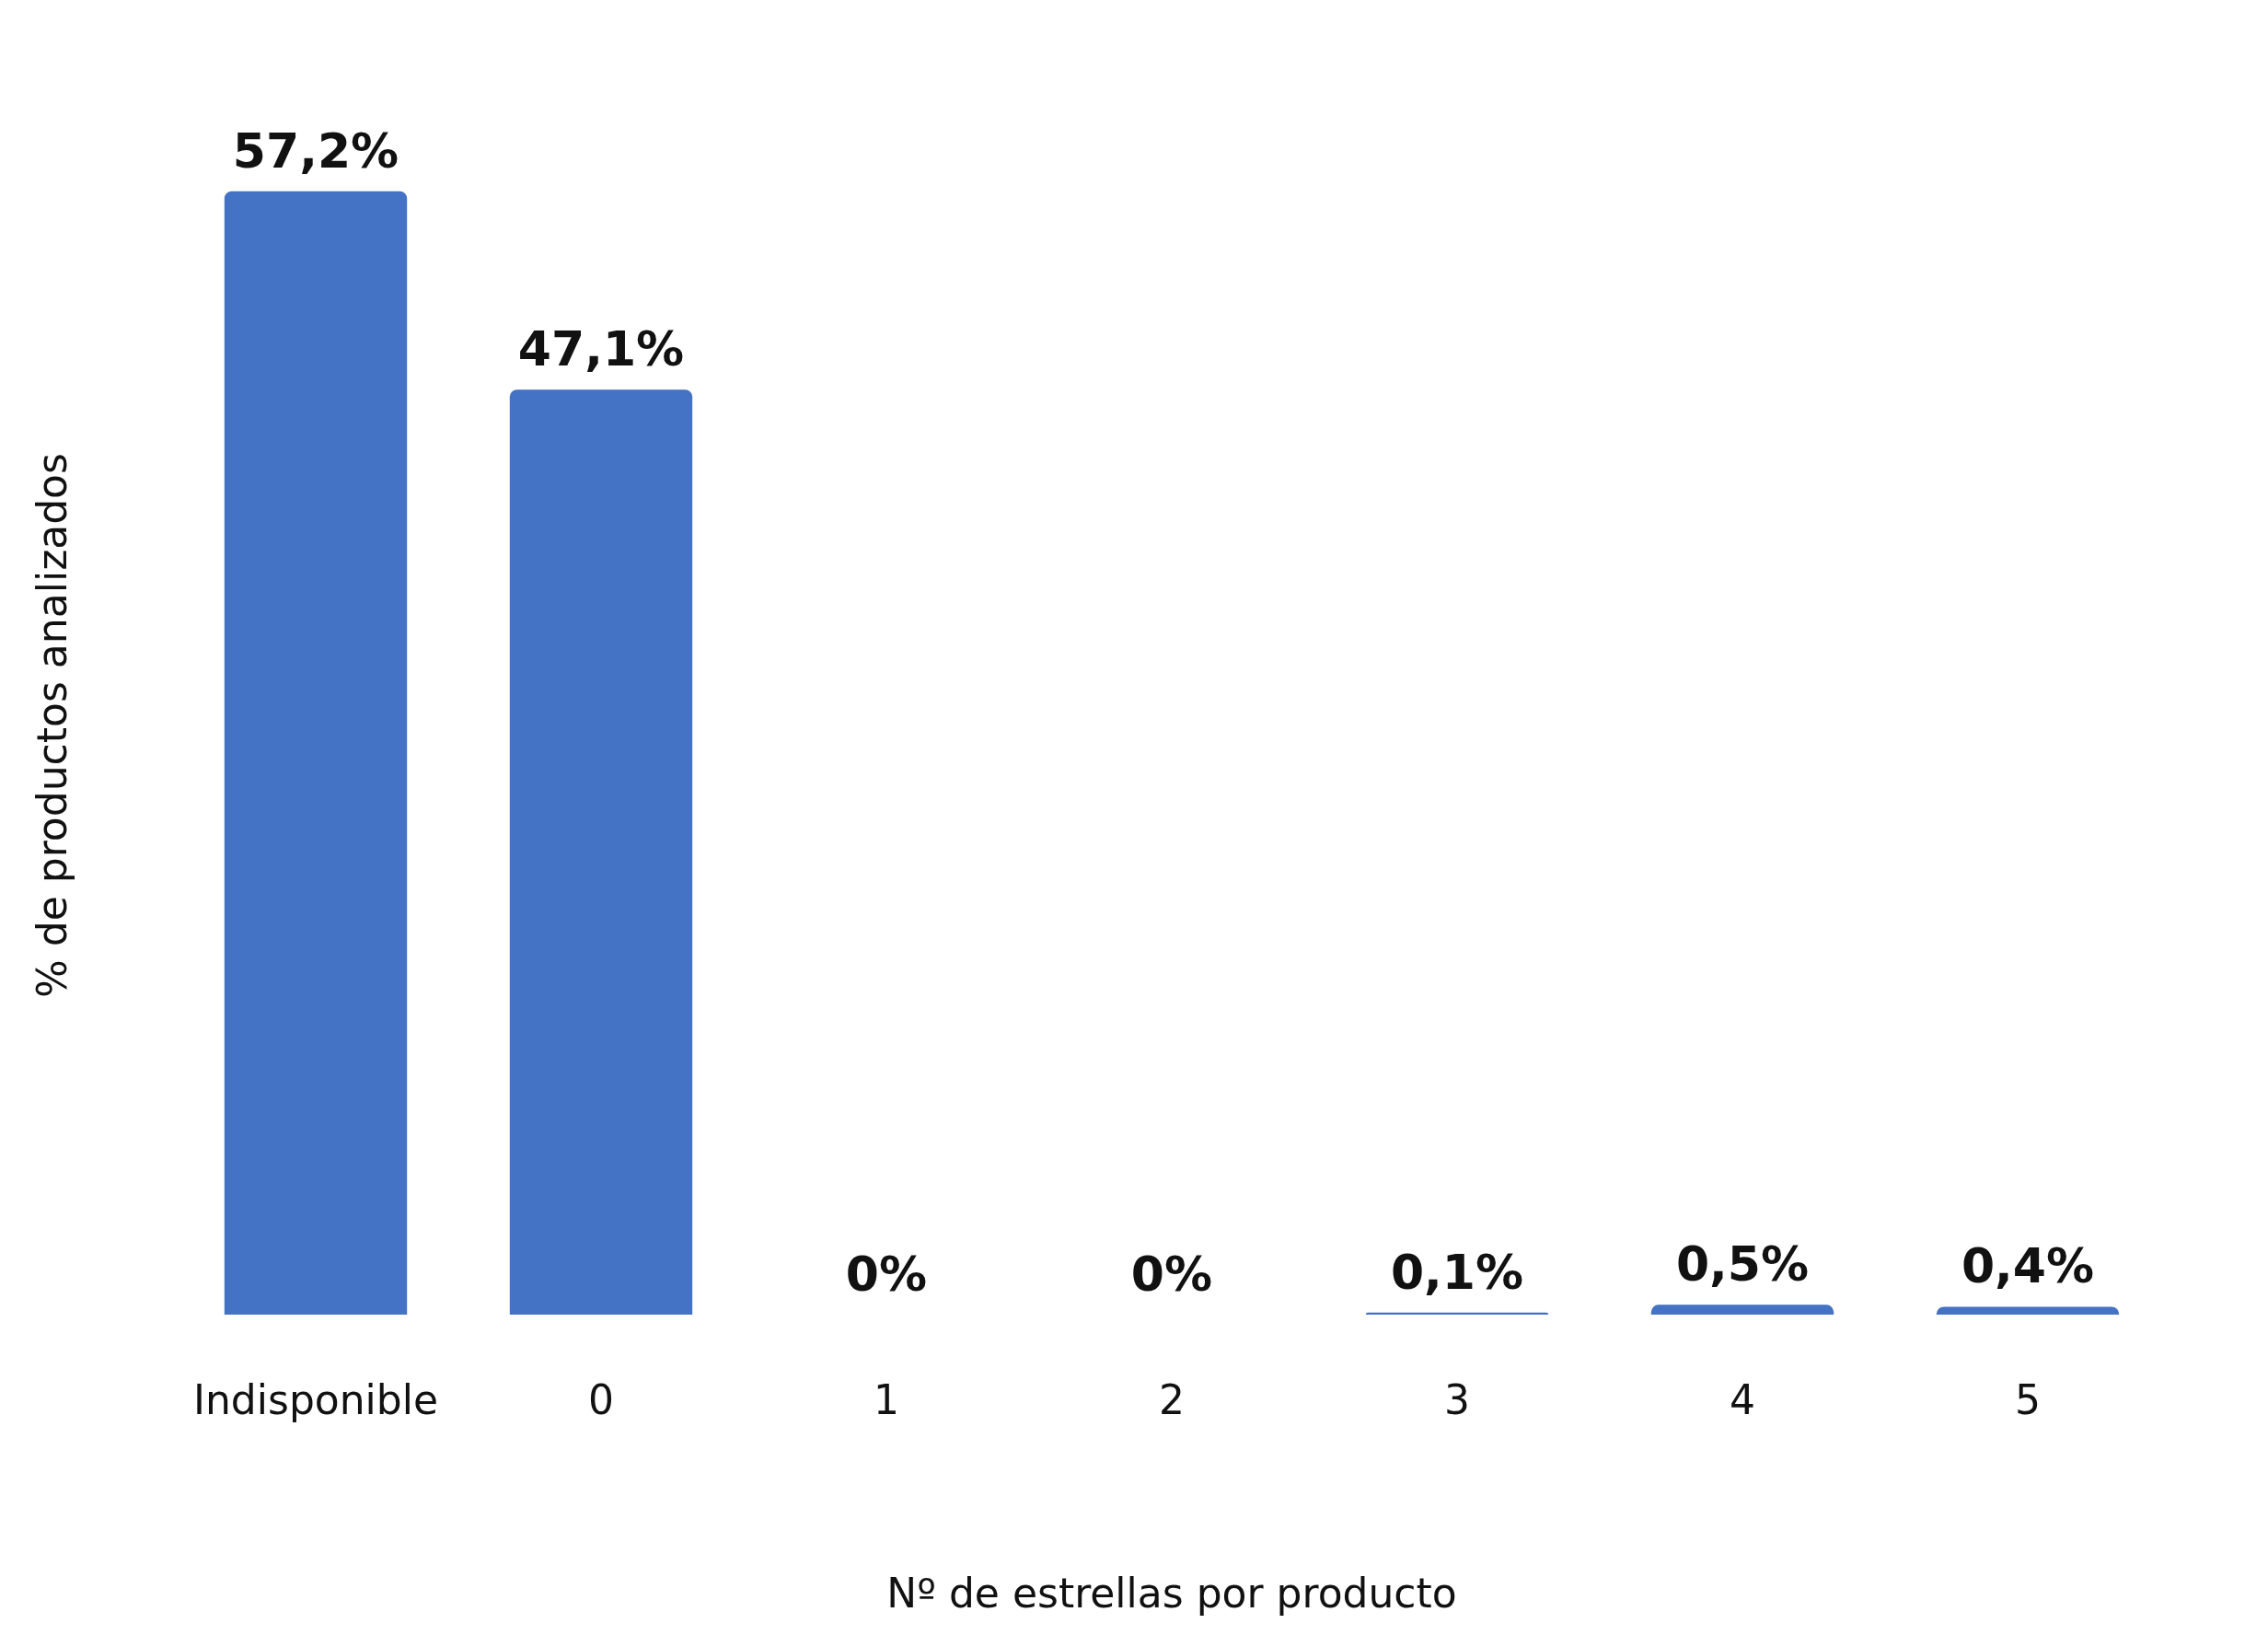 The height and width of the screenshot is (1635, 2268). Describe the element at coordinates (1457, 1399) in the screenshot. I see `x-tick-label: 3` at that location.